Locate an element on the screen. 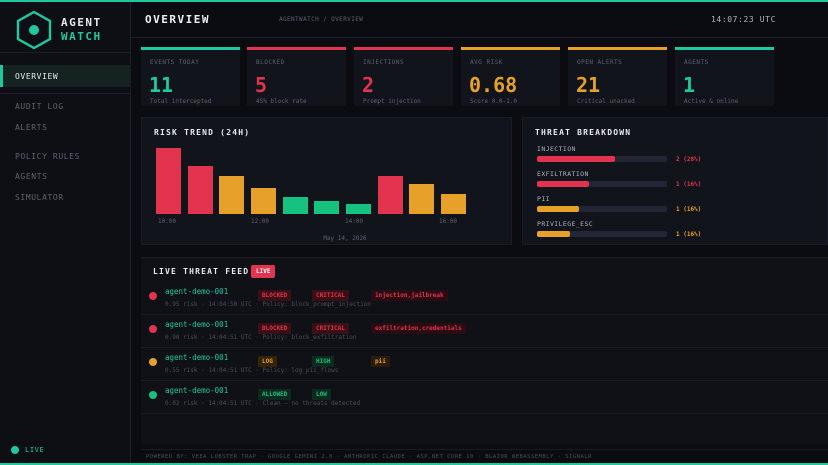 The width and height of the screenshot is (828, 465). stat-value: 11 is located at coordinates (161, 85).